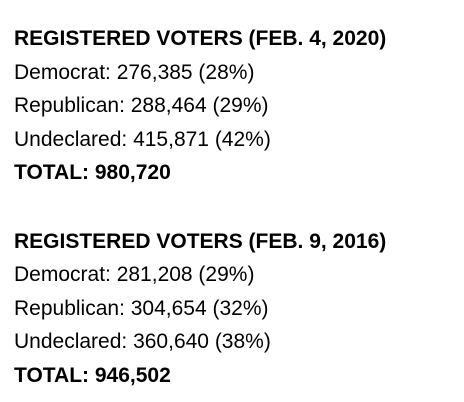 The width and height of the screenshot is (464, 402). I want to click on undeclared-row: Undeclared: 360,640 (38%), so click(142, 341).